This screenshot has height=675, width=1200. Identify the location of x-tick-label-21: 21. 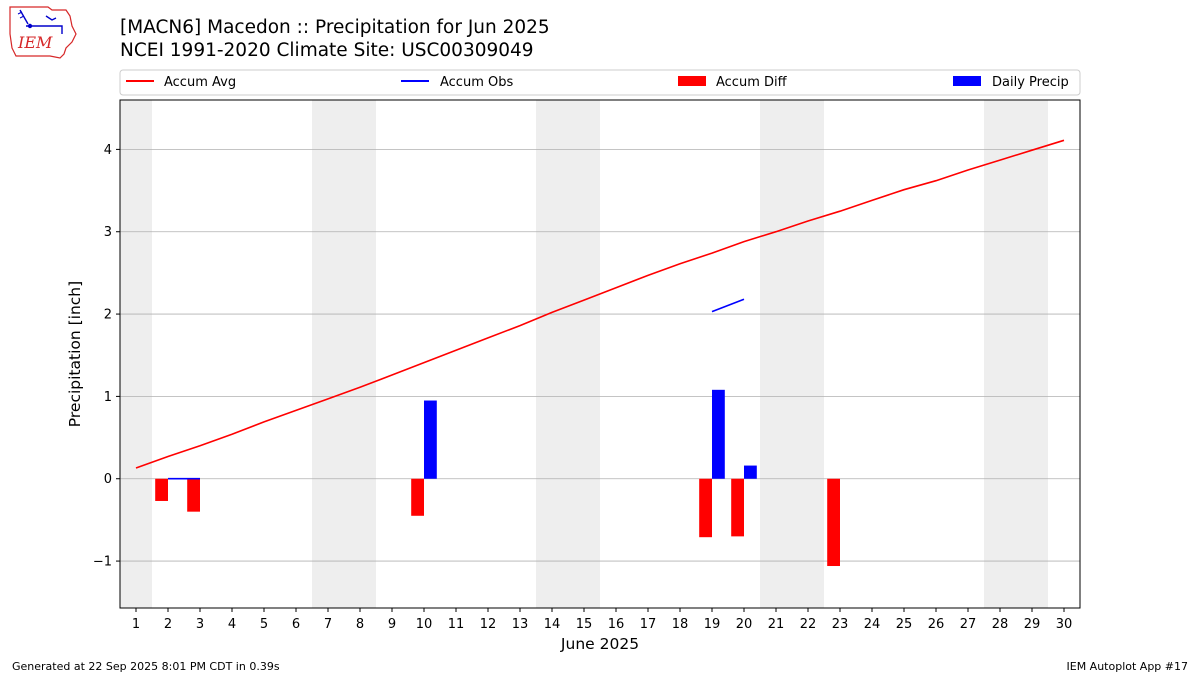
(776, 624).